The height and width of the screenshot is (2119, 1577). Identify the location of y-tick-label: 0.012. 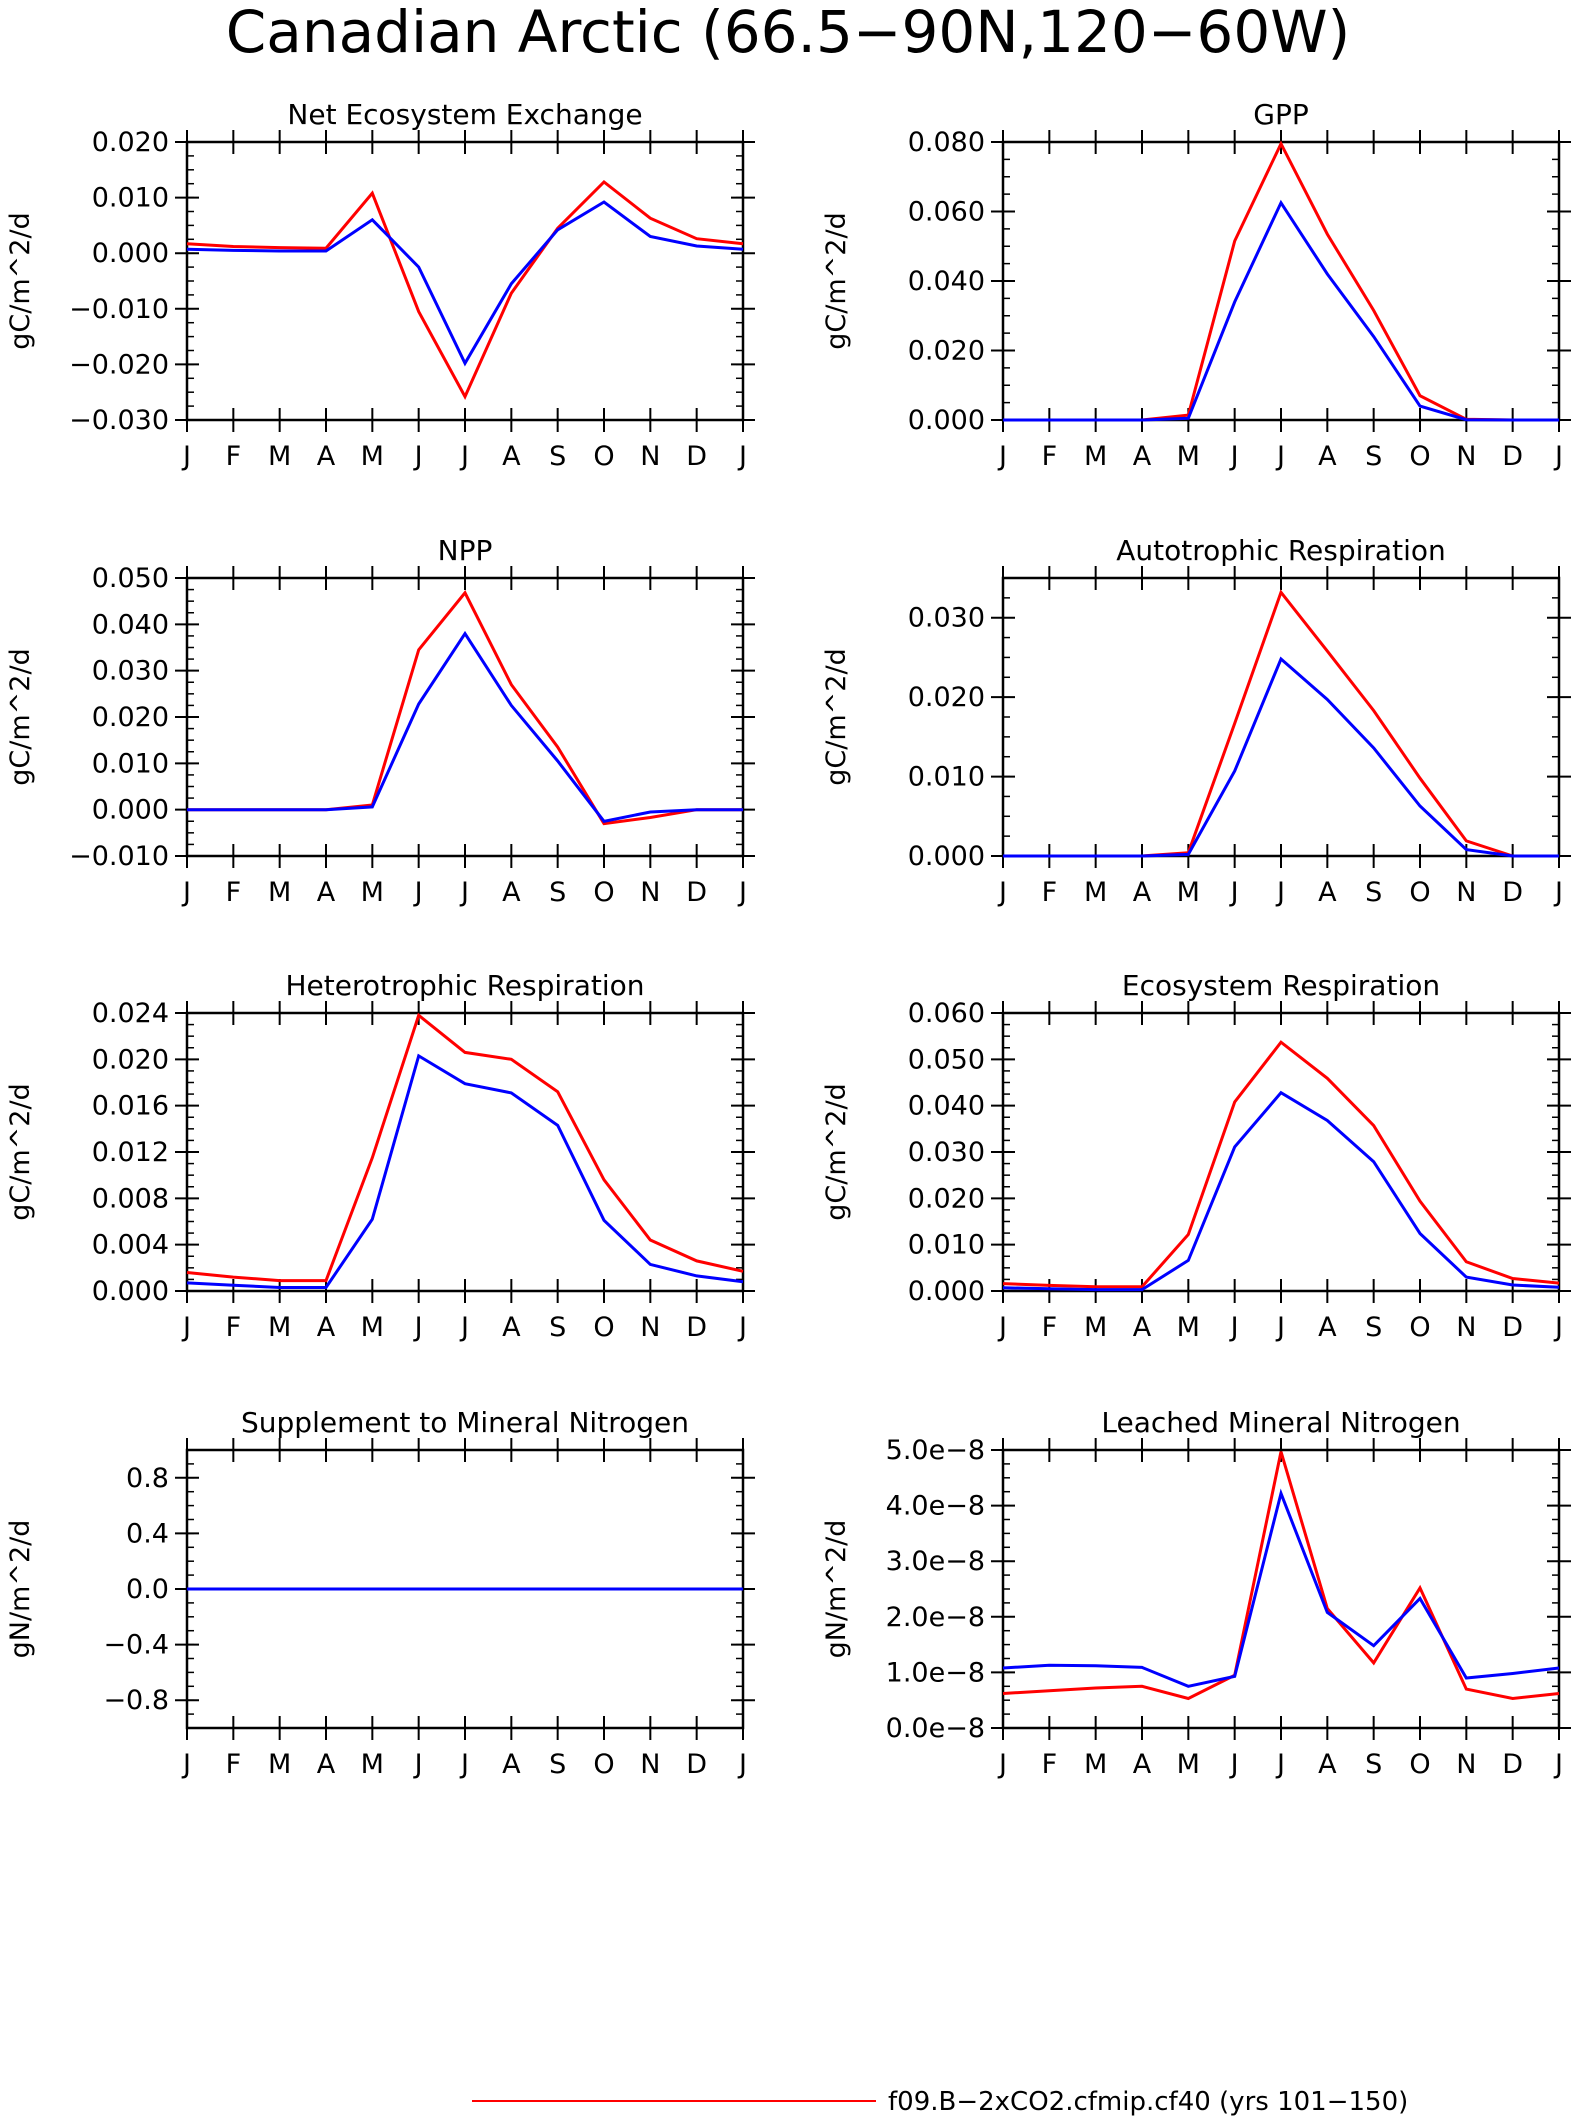
(130, 1152).